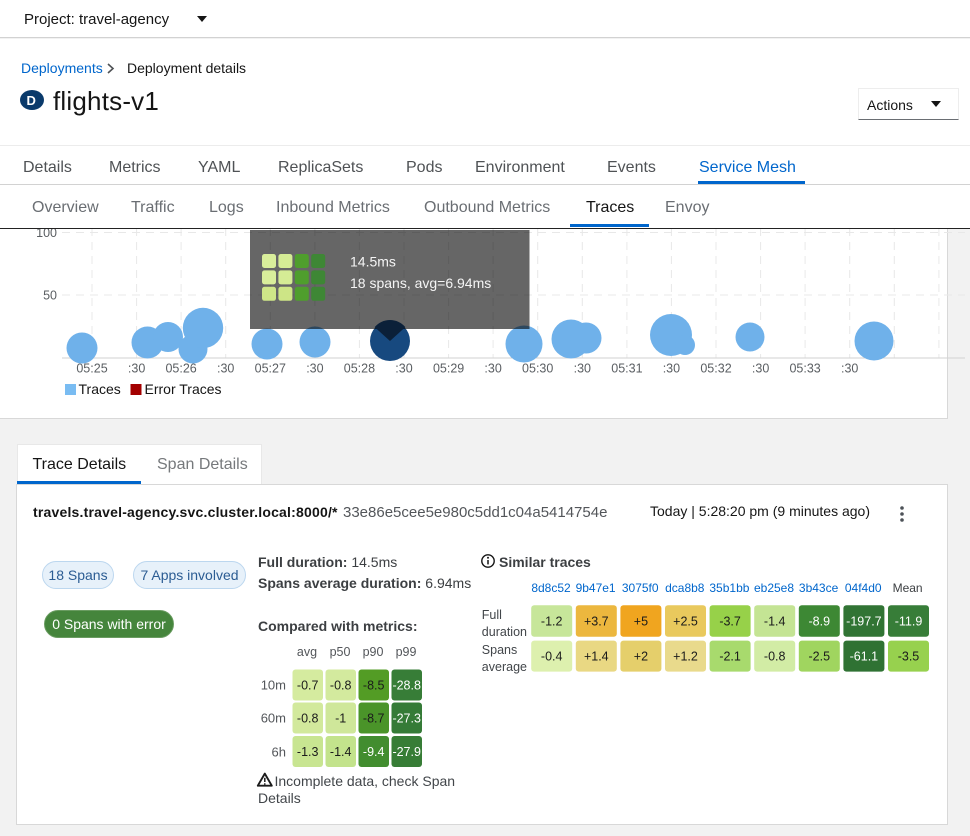  What do you see at coordinates (685, 657) in the screenshot?
I see `svg-text: +1.2` at bounding box center [685, 657].